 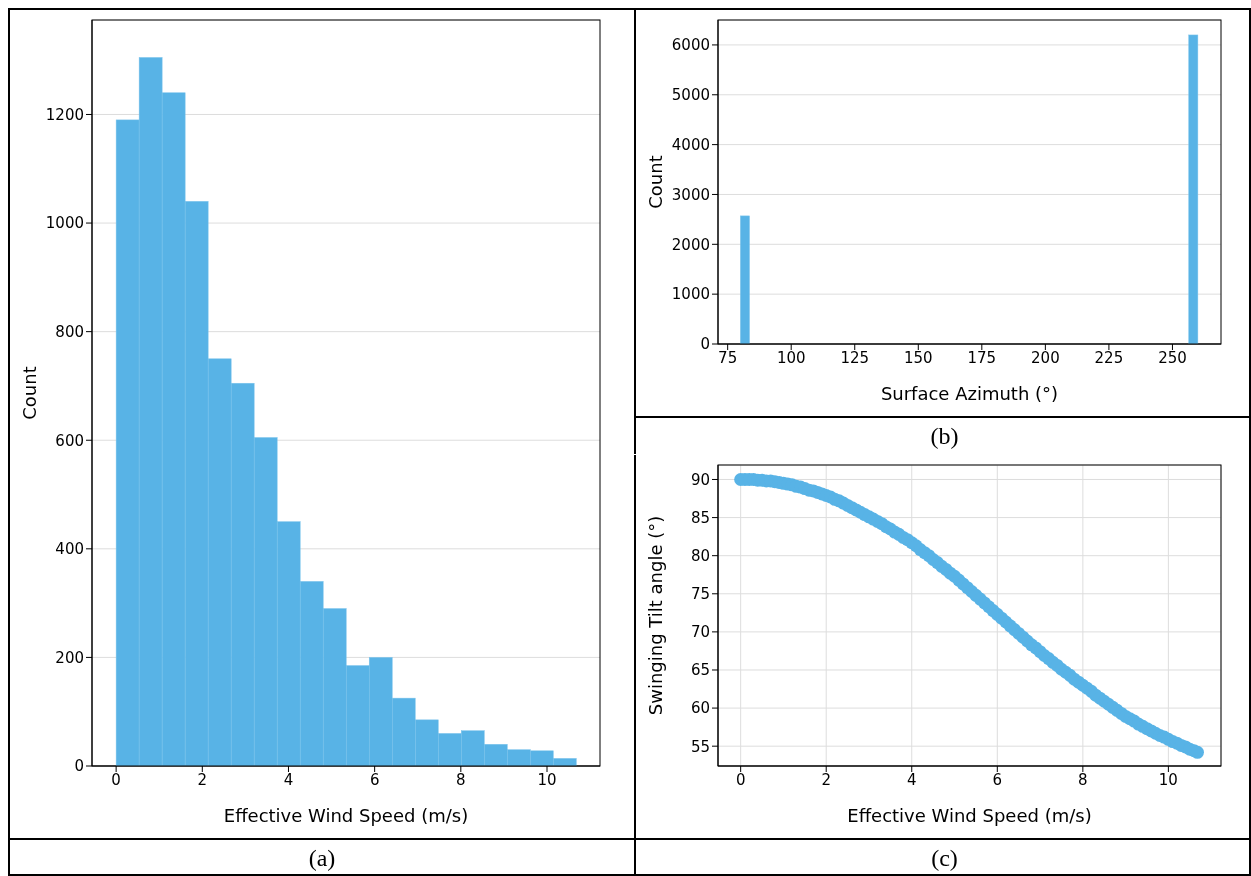 I want to click on y-tick-label: 70, so click(x=700, y=632).